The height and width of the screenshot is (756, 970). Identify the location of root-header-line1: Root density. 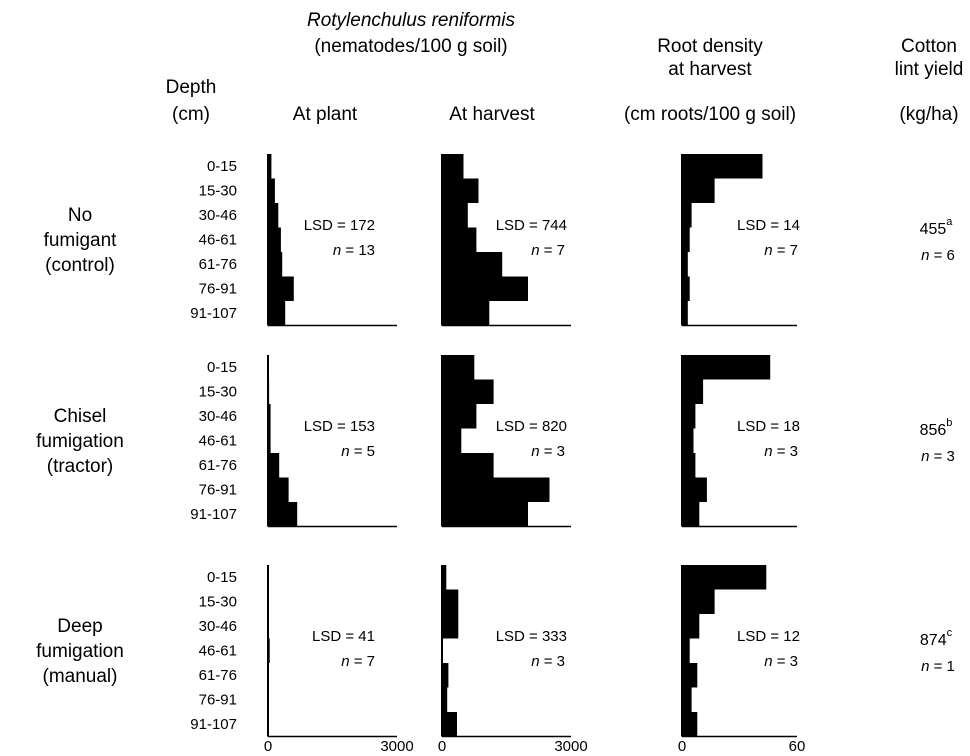
(710, 46).